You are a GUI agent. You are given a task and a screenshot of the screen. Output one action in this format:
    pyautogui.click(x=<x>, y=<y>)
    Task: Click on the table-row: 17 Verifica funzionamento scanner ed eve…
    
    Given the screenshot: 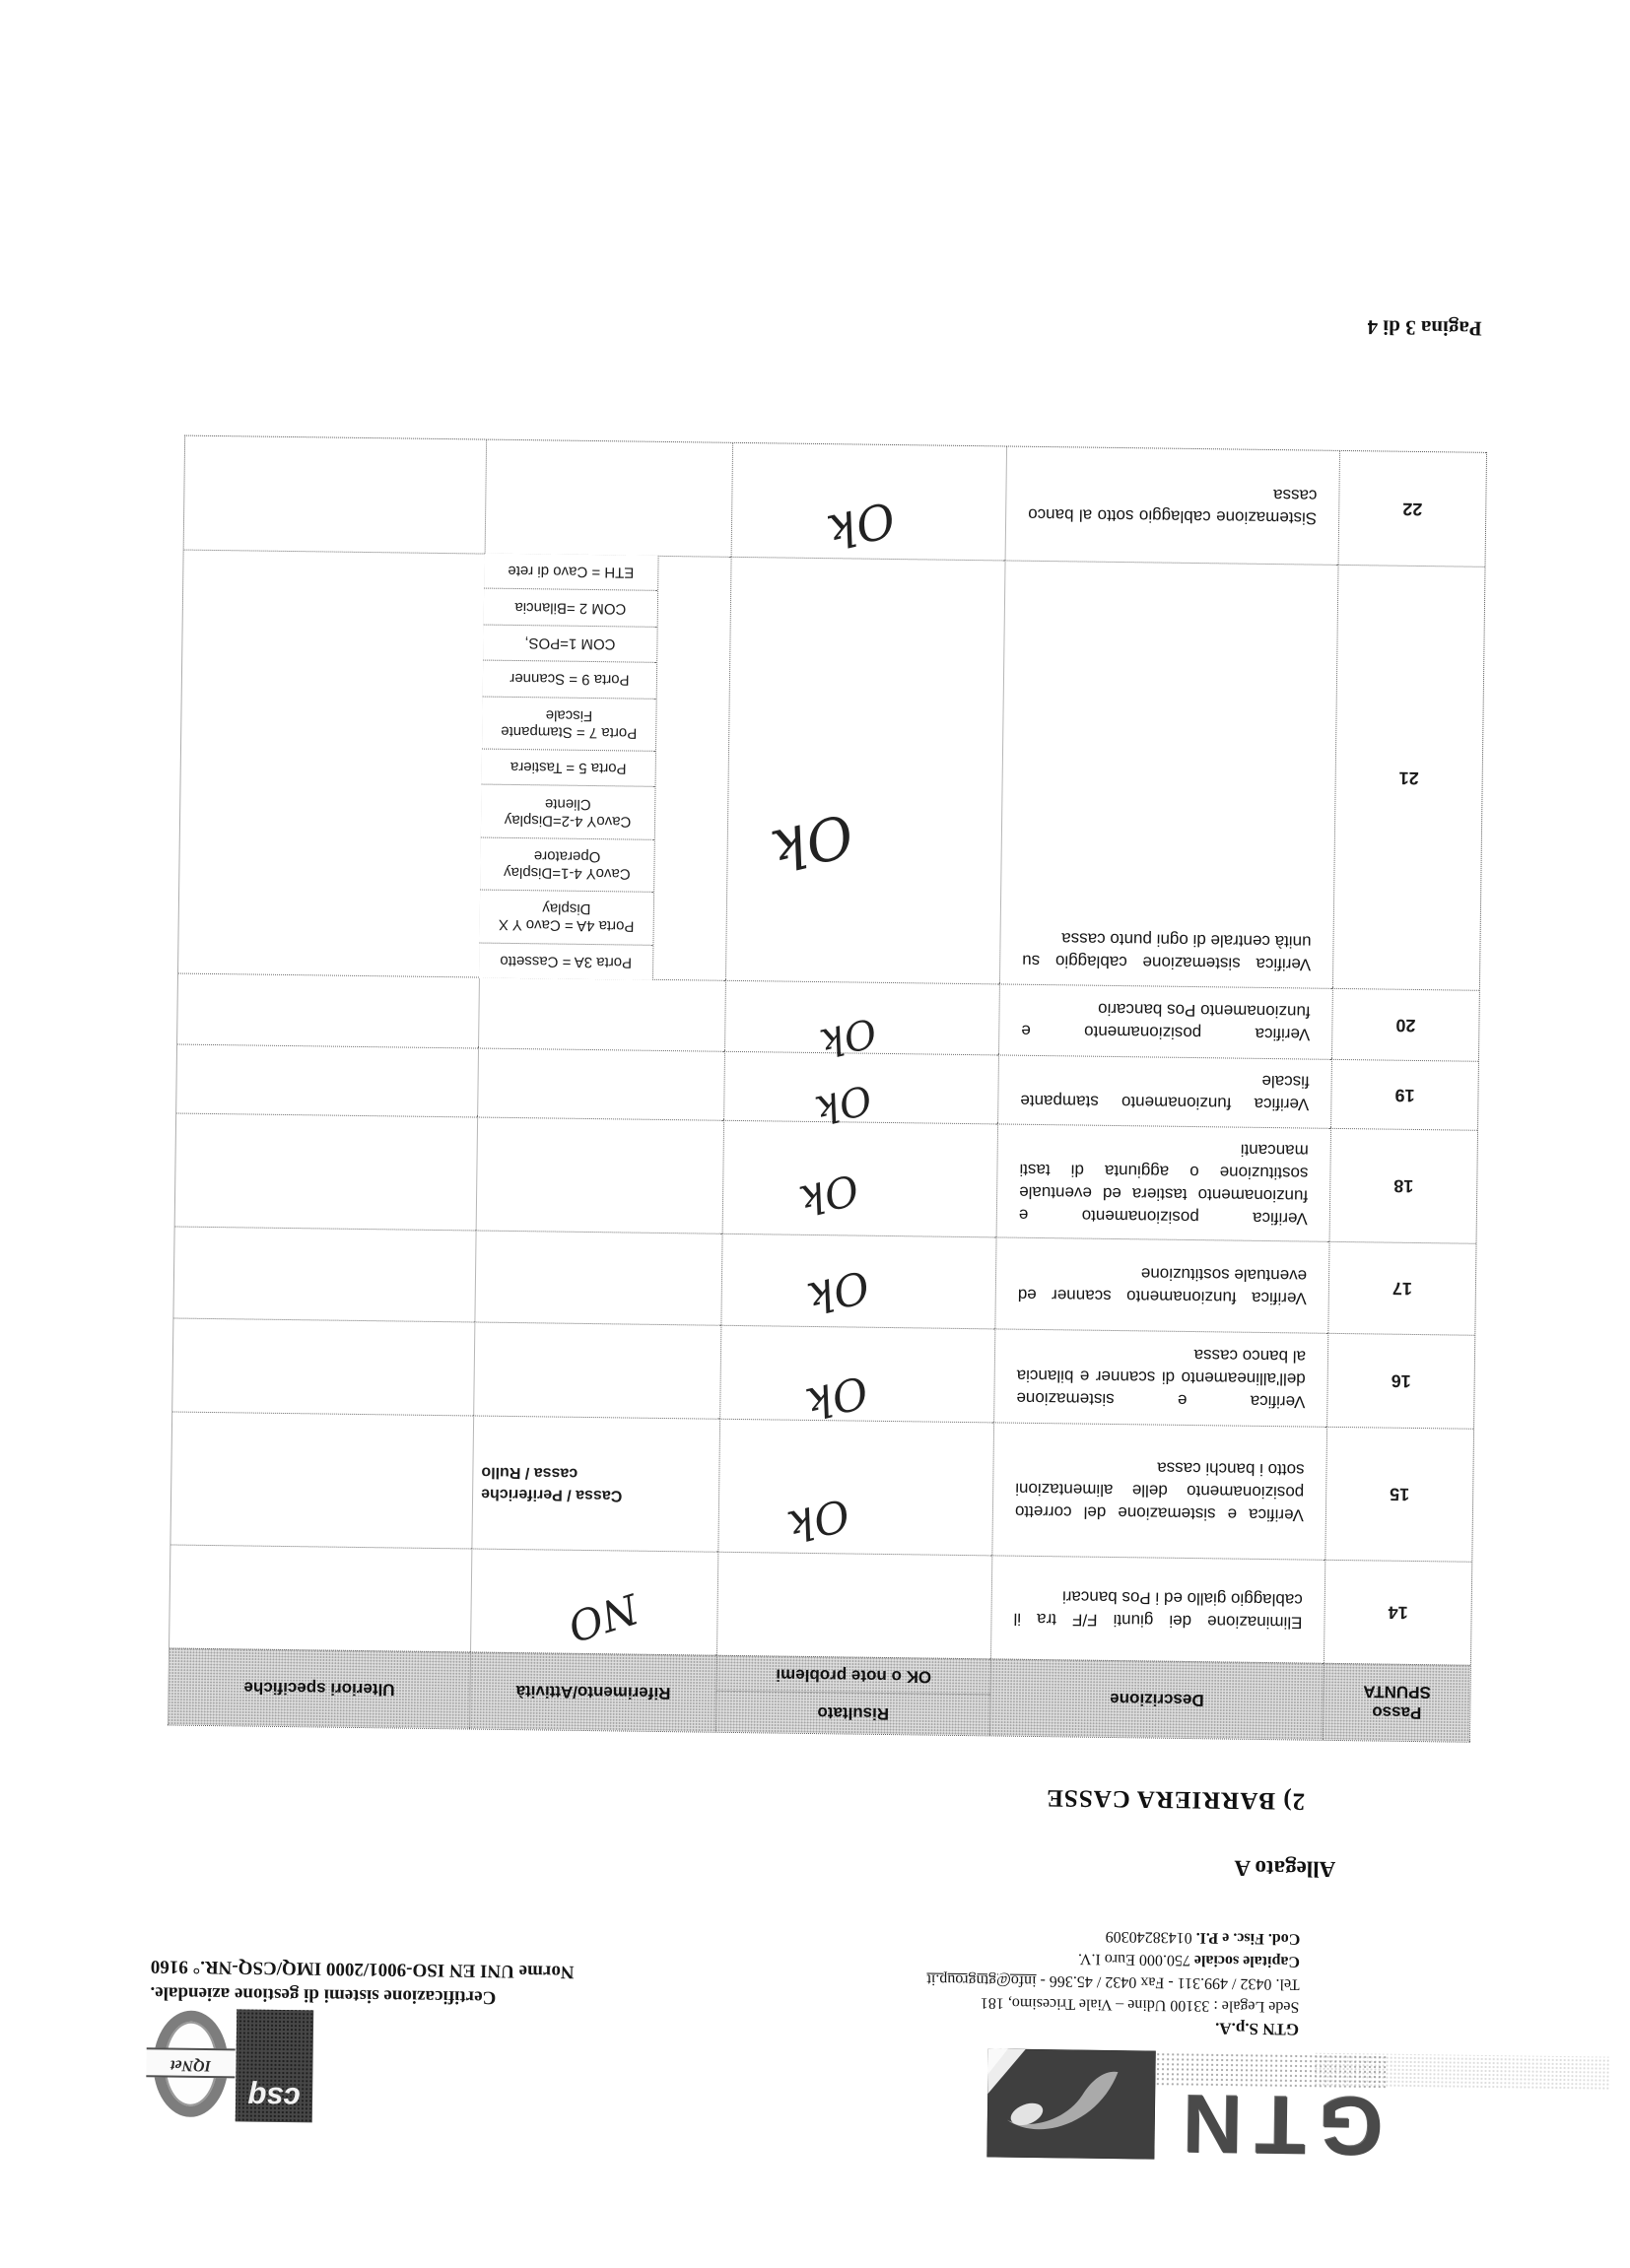 What is the action you would take?
    pyautogui.click(x=824, y=1280)
    